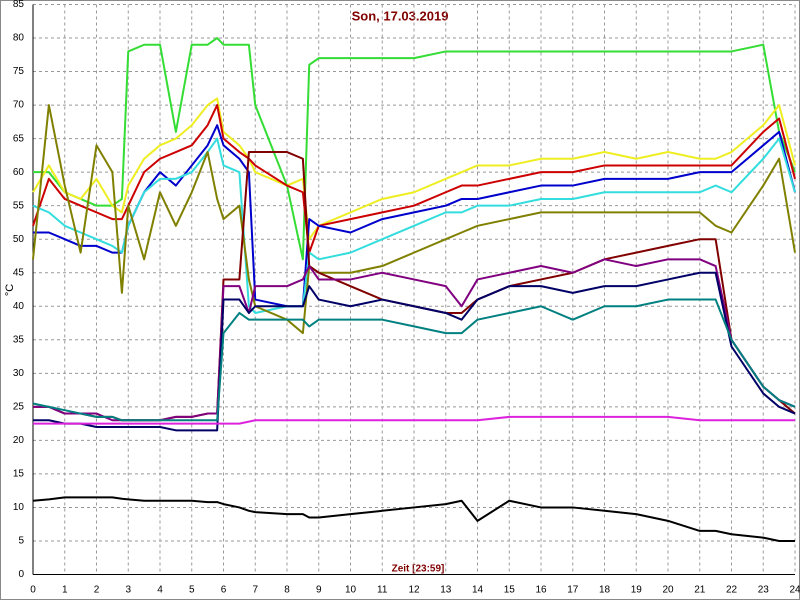 This screenshot has height=600, width=800. What do you see at coordinates (510, 590) in the screenshot?
I see `x-tick-label: 15` at bounding box center [510, 590].